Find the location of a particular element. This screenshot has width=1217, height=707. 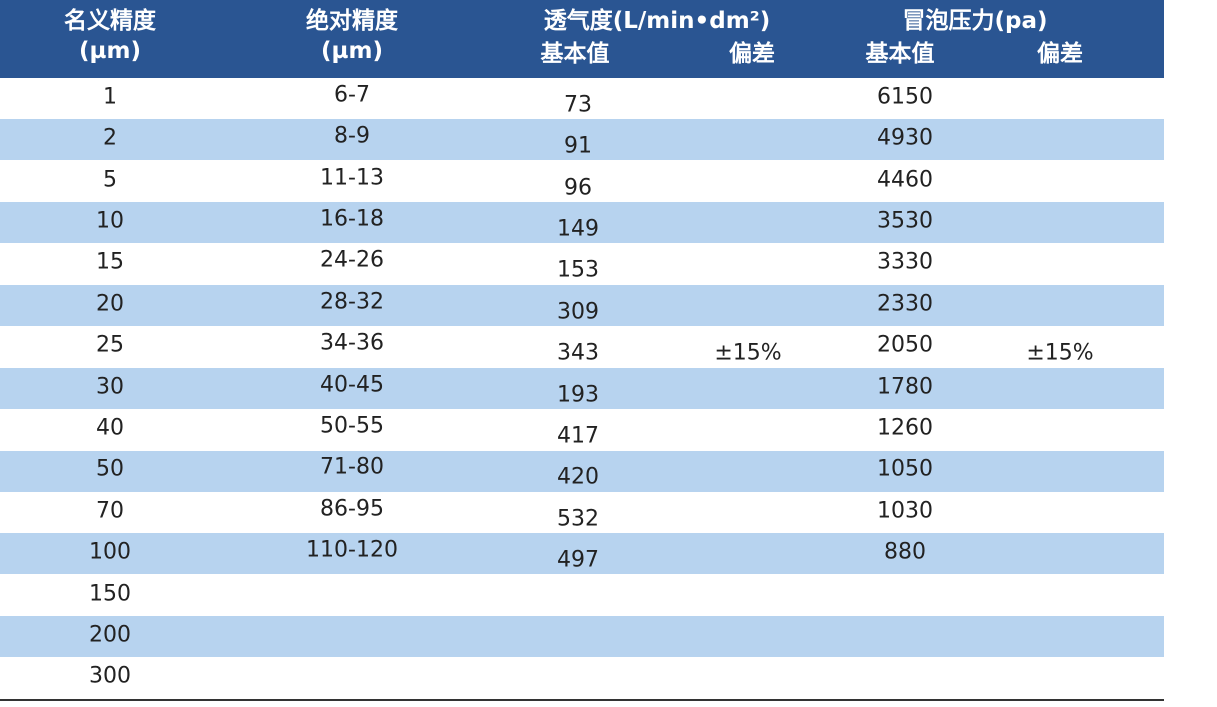

table-cell: 1030 is located at coordinates (905, 511).